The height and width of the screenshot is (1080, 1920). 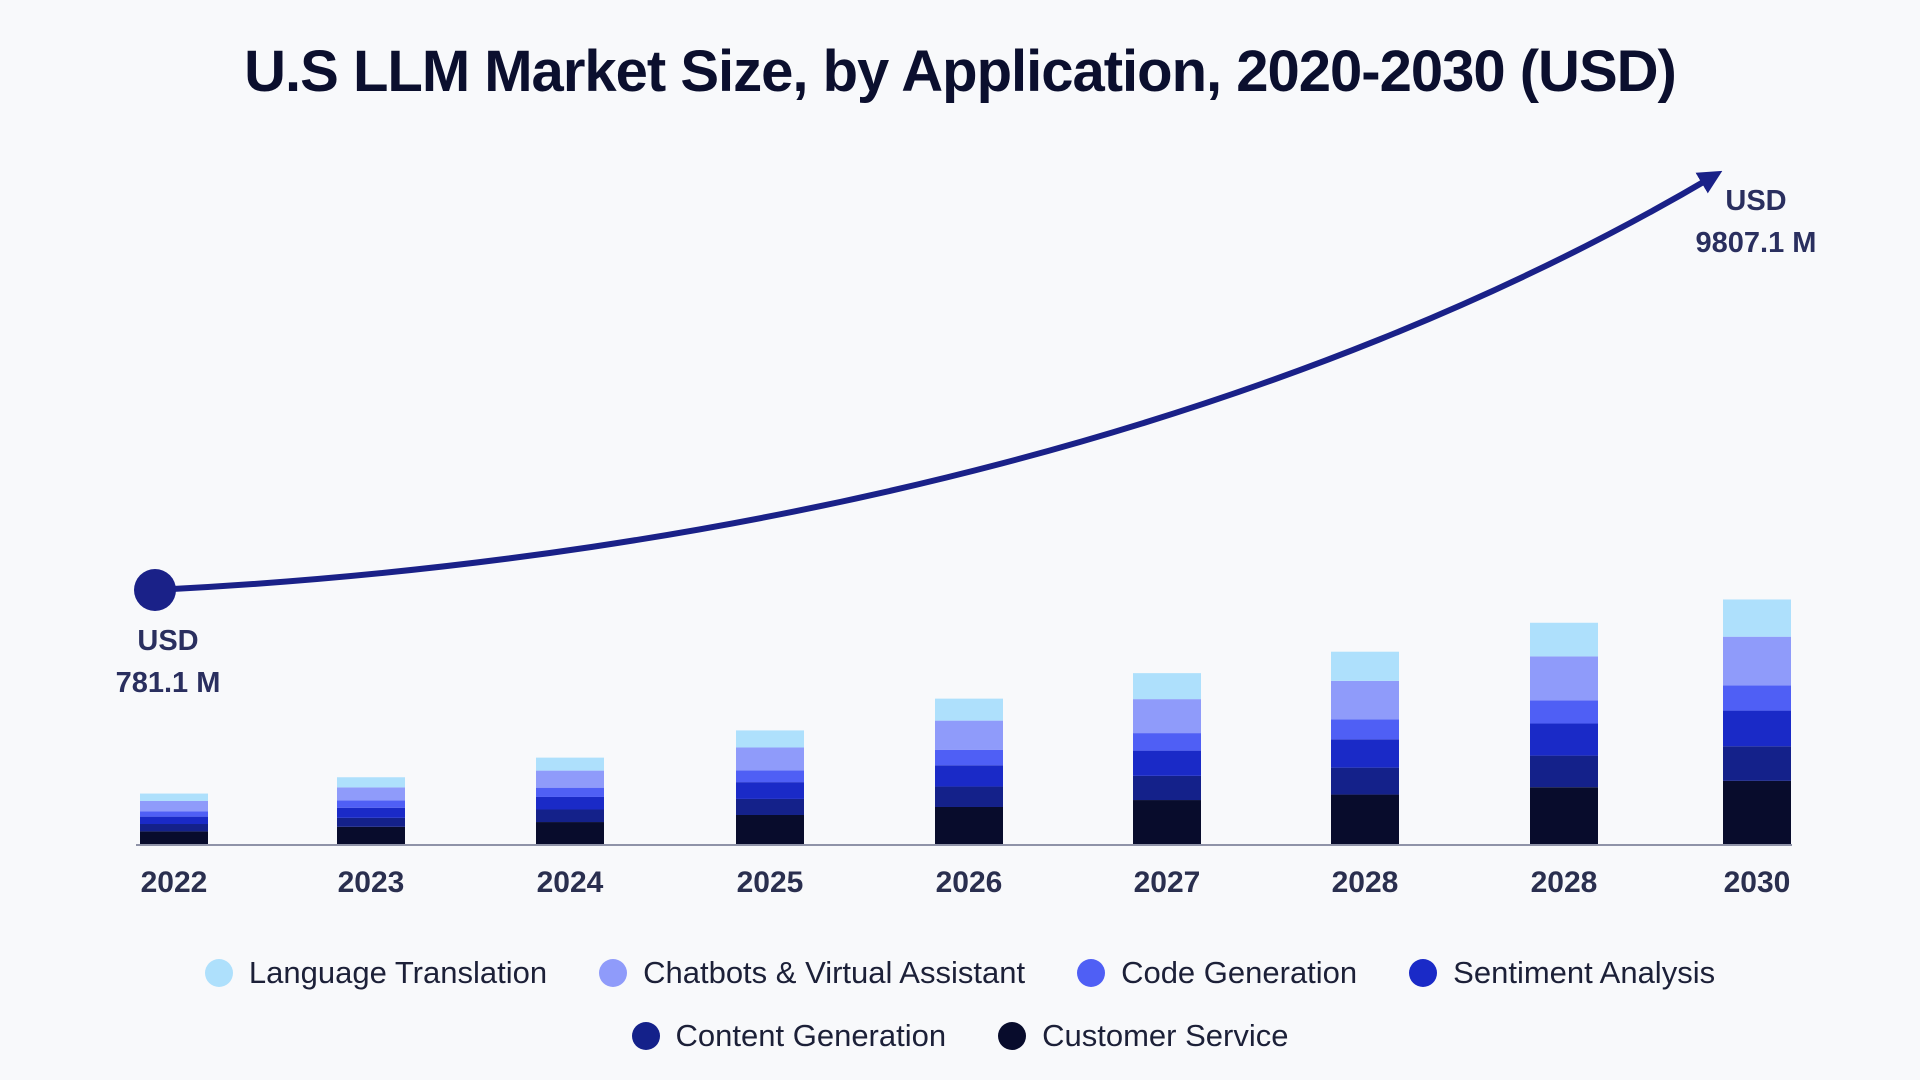 What do you see at coordinates (1757, 698) in the screenshot?
I see `bar-segment-code-generation-2030` at bounding box center [1757, 698].